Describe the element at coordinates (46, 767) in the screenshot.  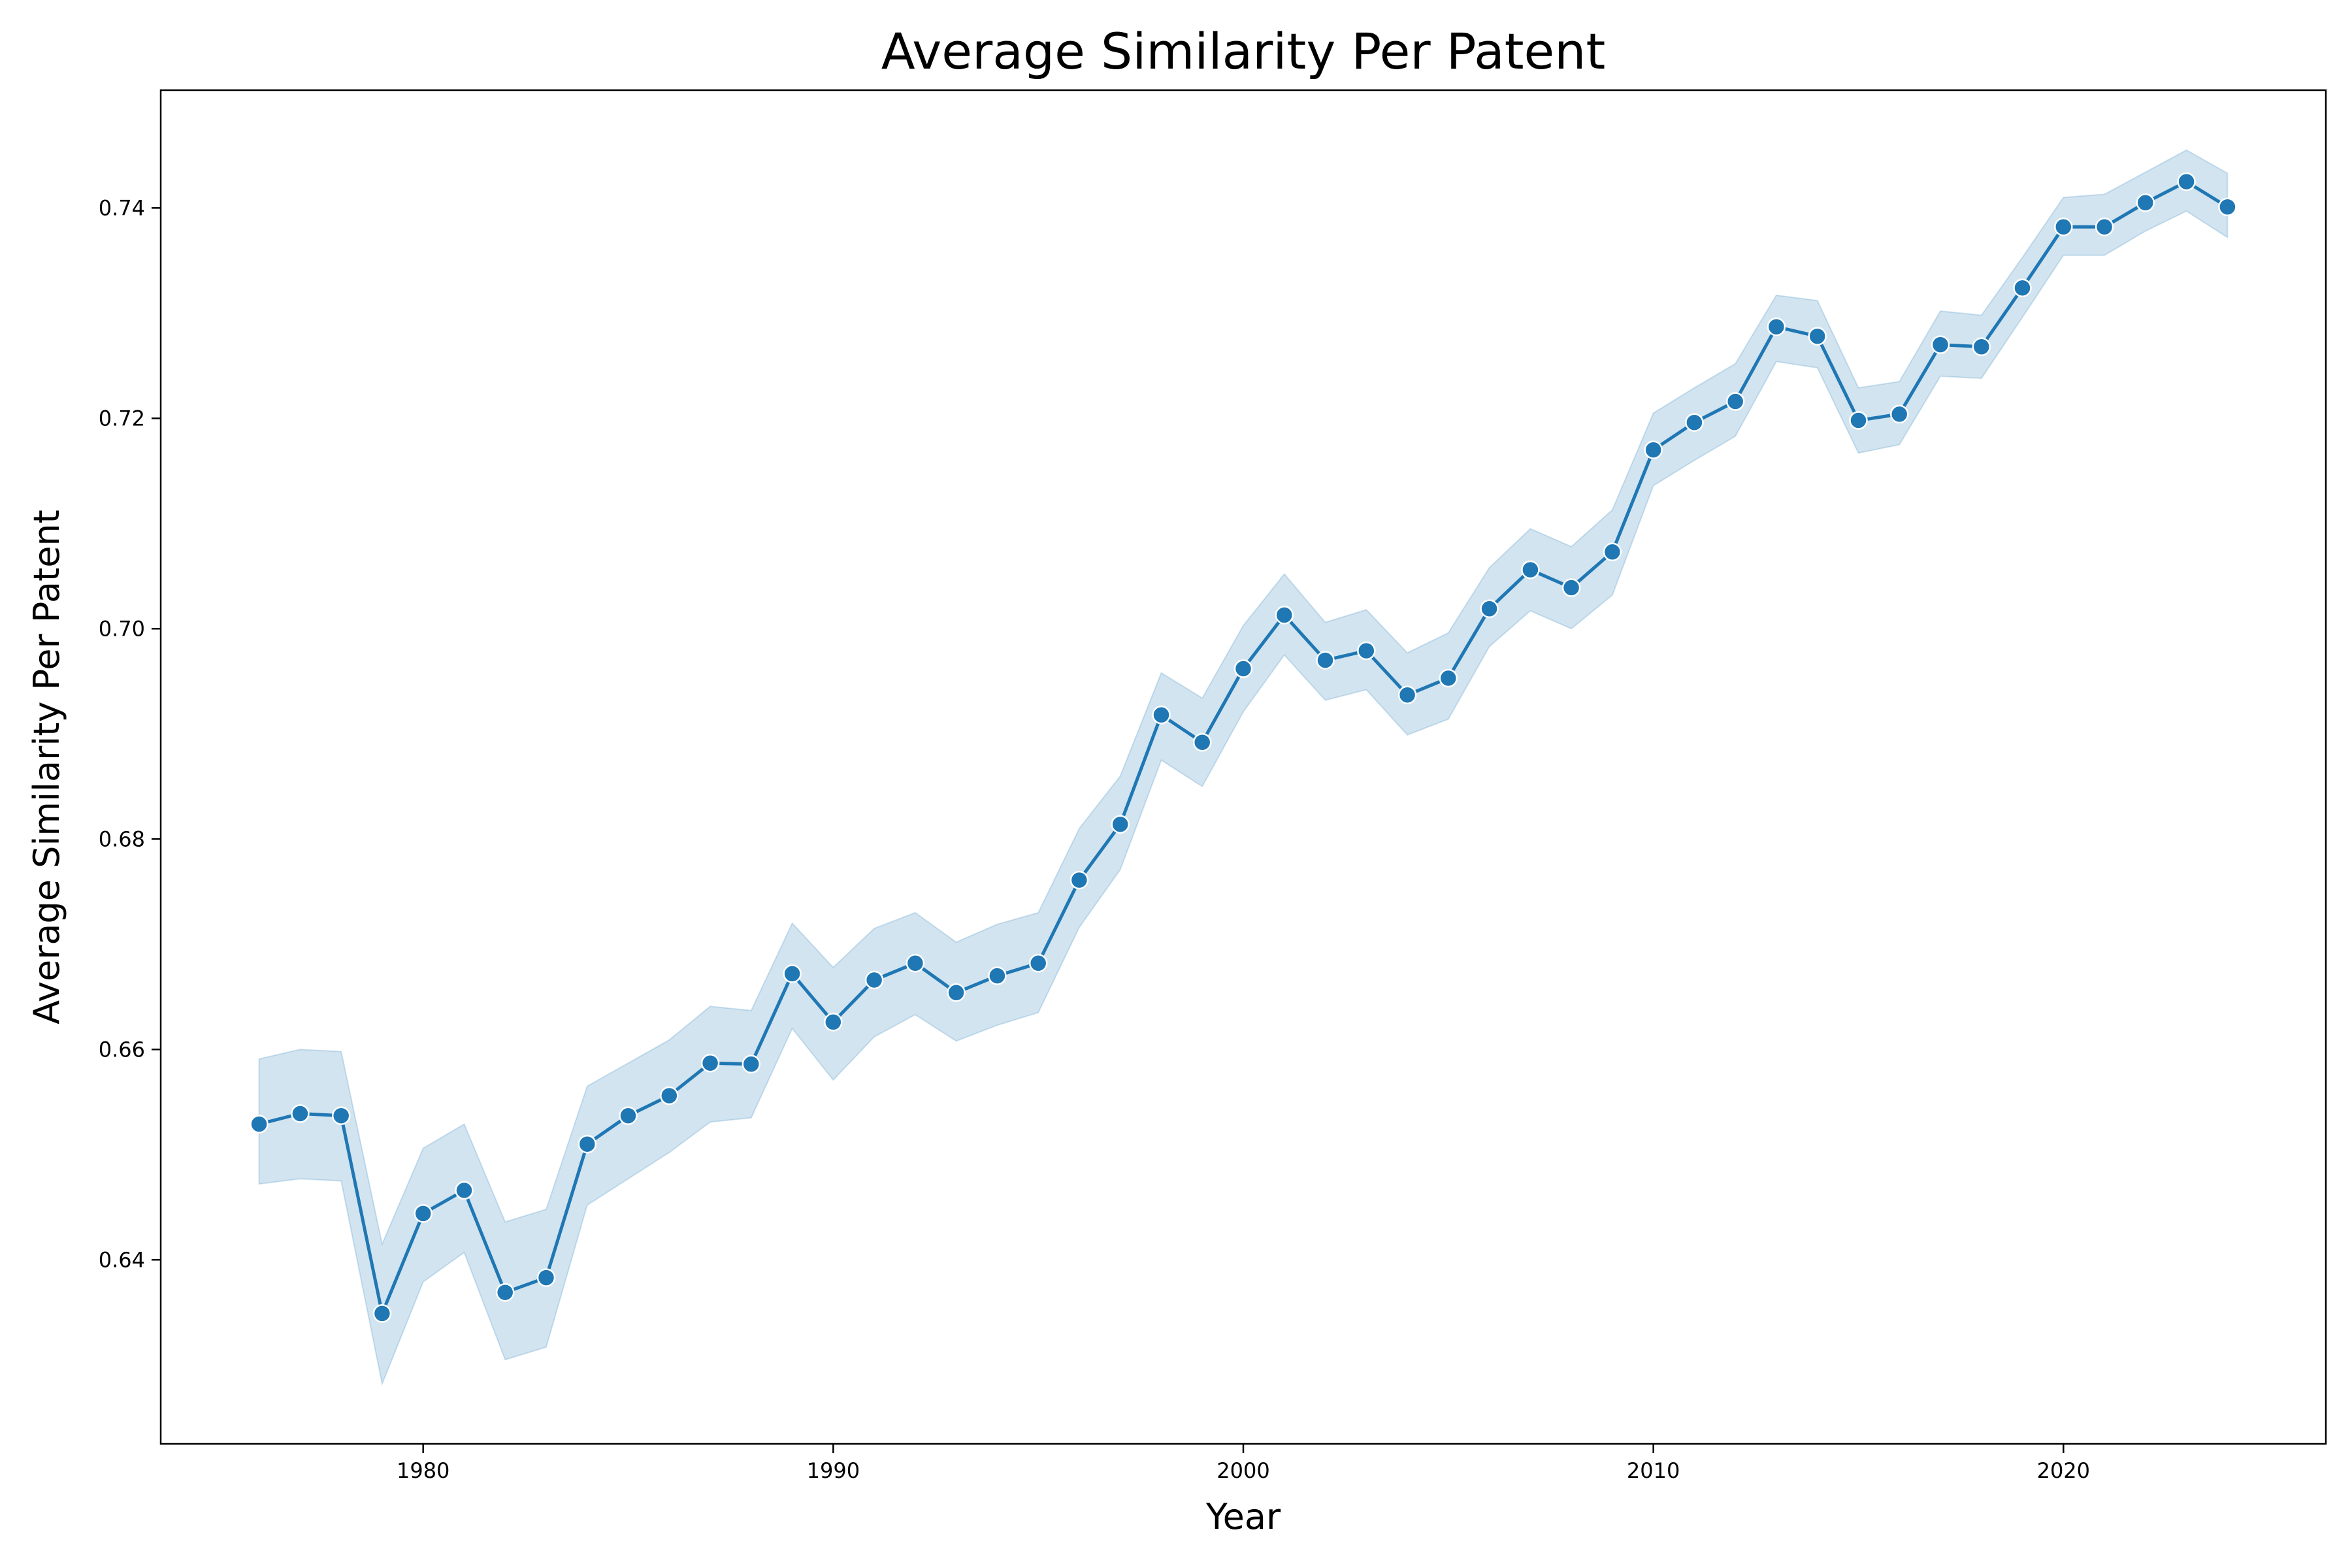
I see `y-axis-label: Average Similarity Per Patent` at that location.